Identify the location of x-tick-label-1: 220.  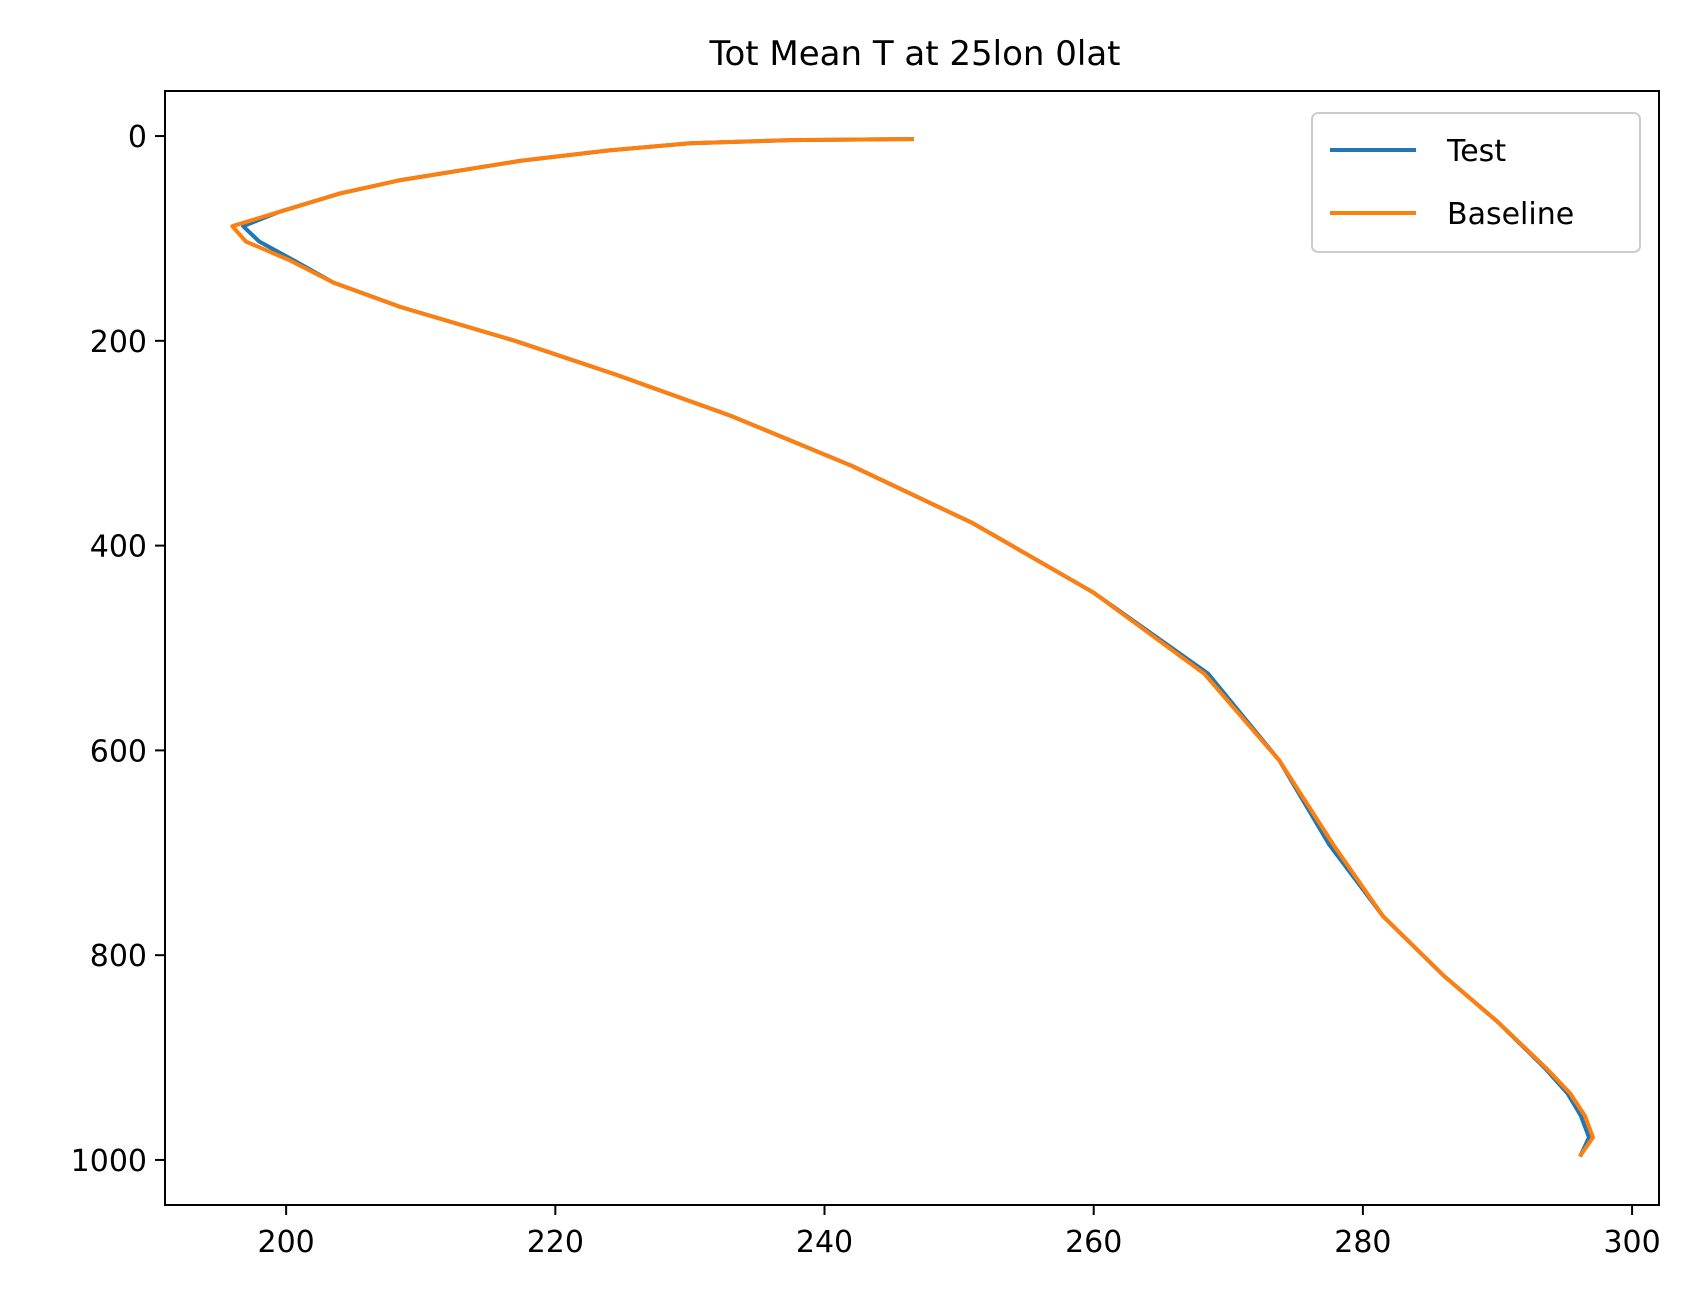
(555, 1242).